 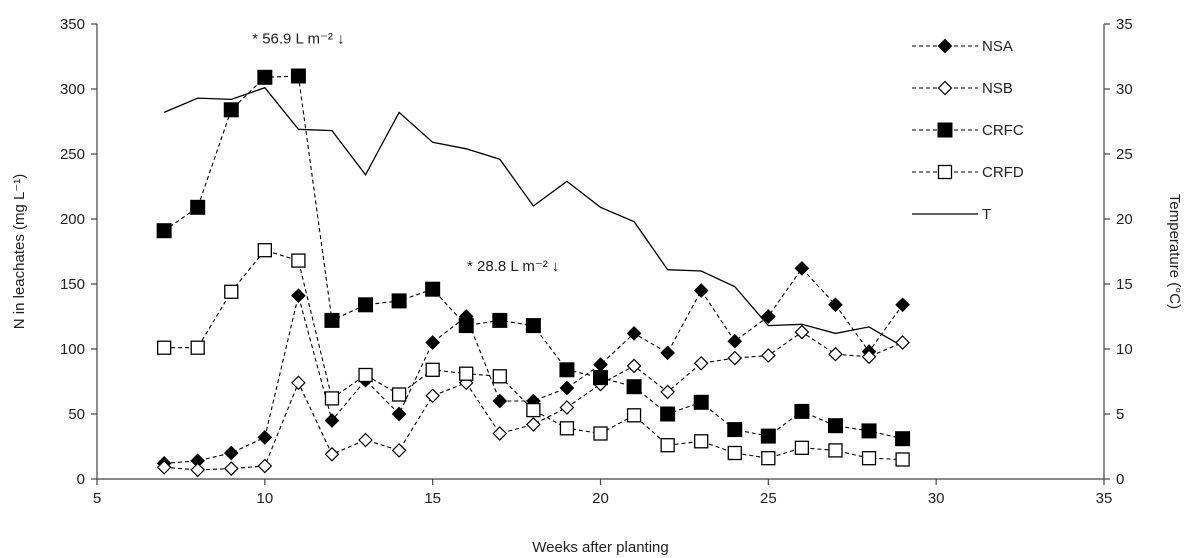 What do you see at coordinates (72, 219) in the screenshot?
I see `y-tick-label: 200` at bounding box center [72, 219].